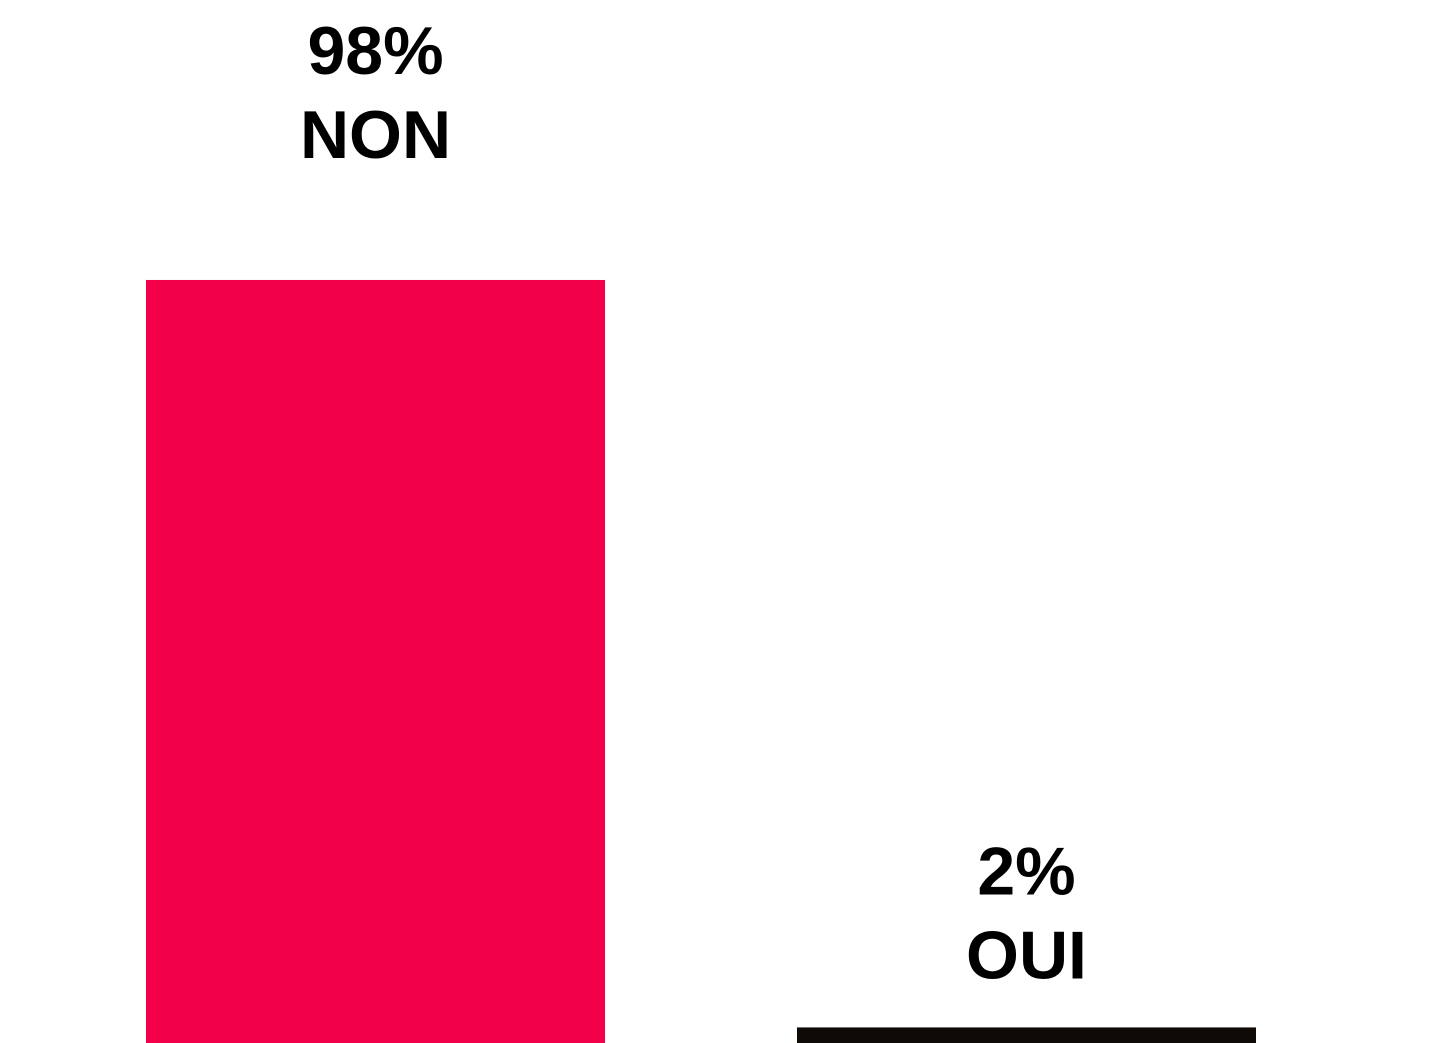 This screenshot has width=1439, height=1043. Describe the element at coordinates (1026, 871) in the screenshot. I see `value-label: 2%` at that location.